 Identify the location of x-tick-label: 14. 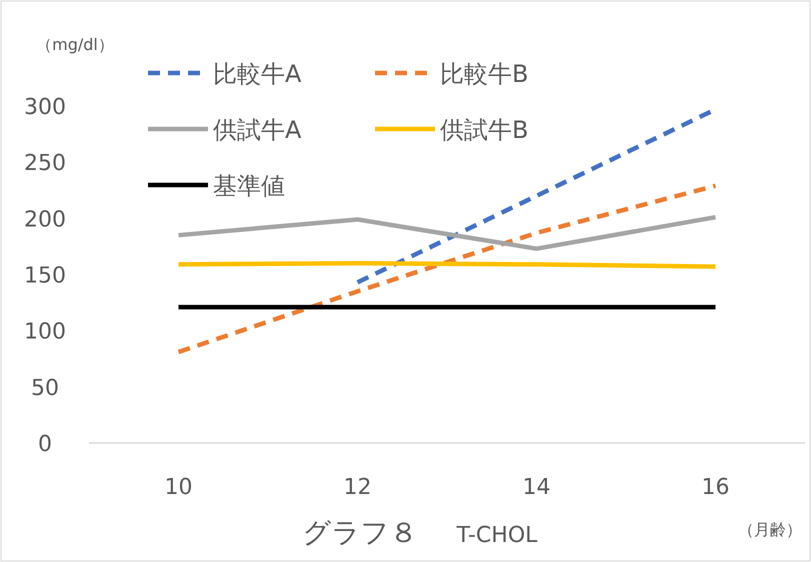
(536, 487).